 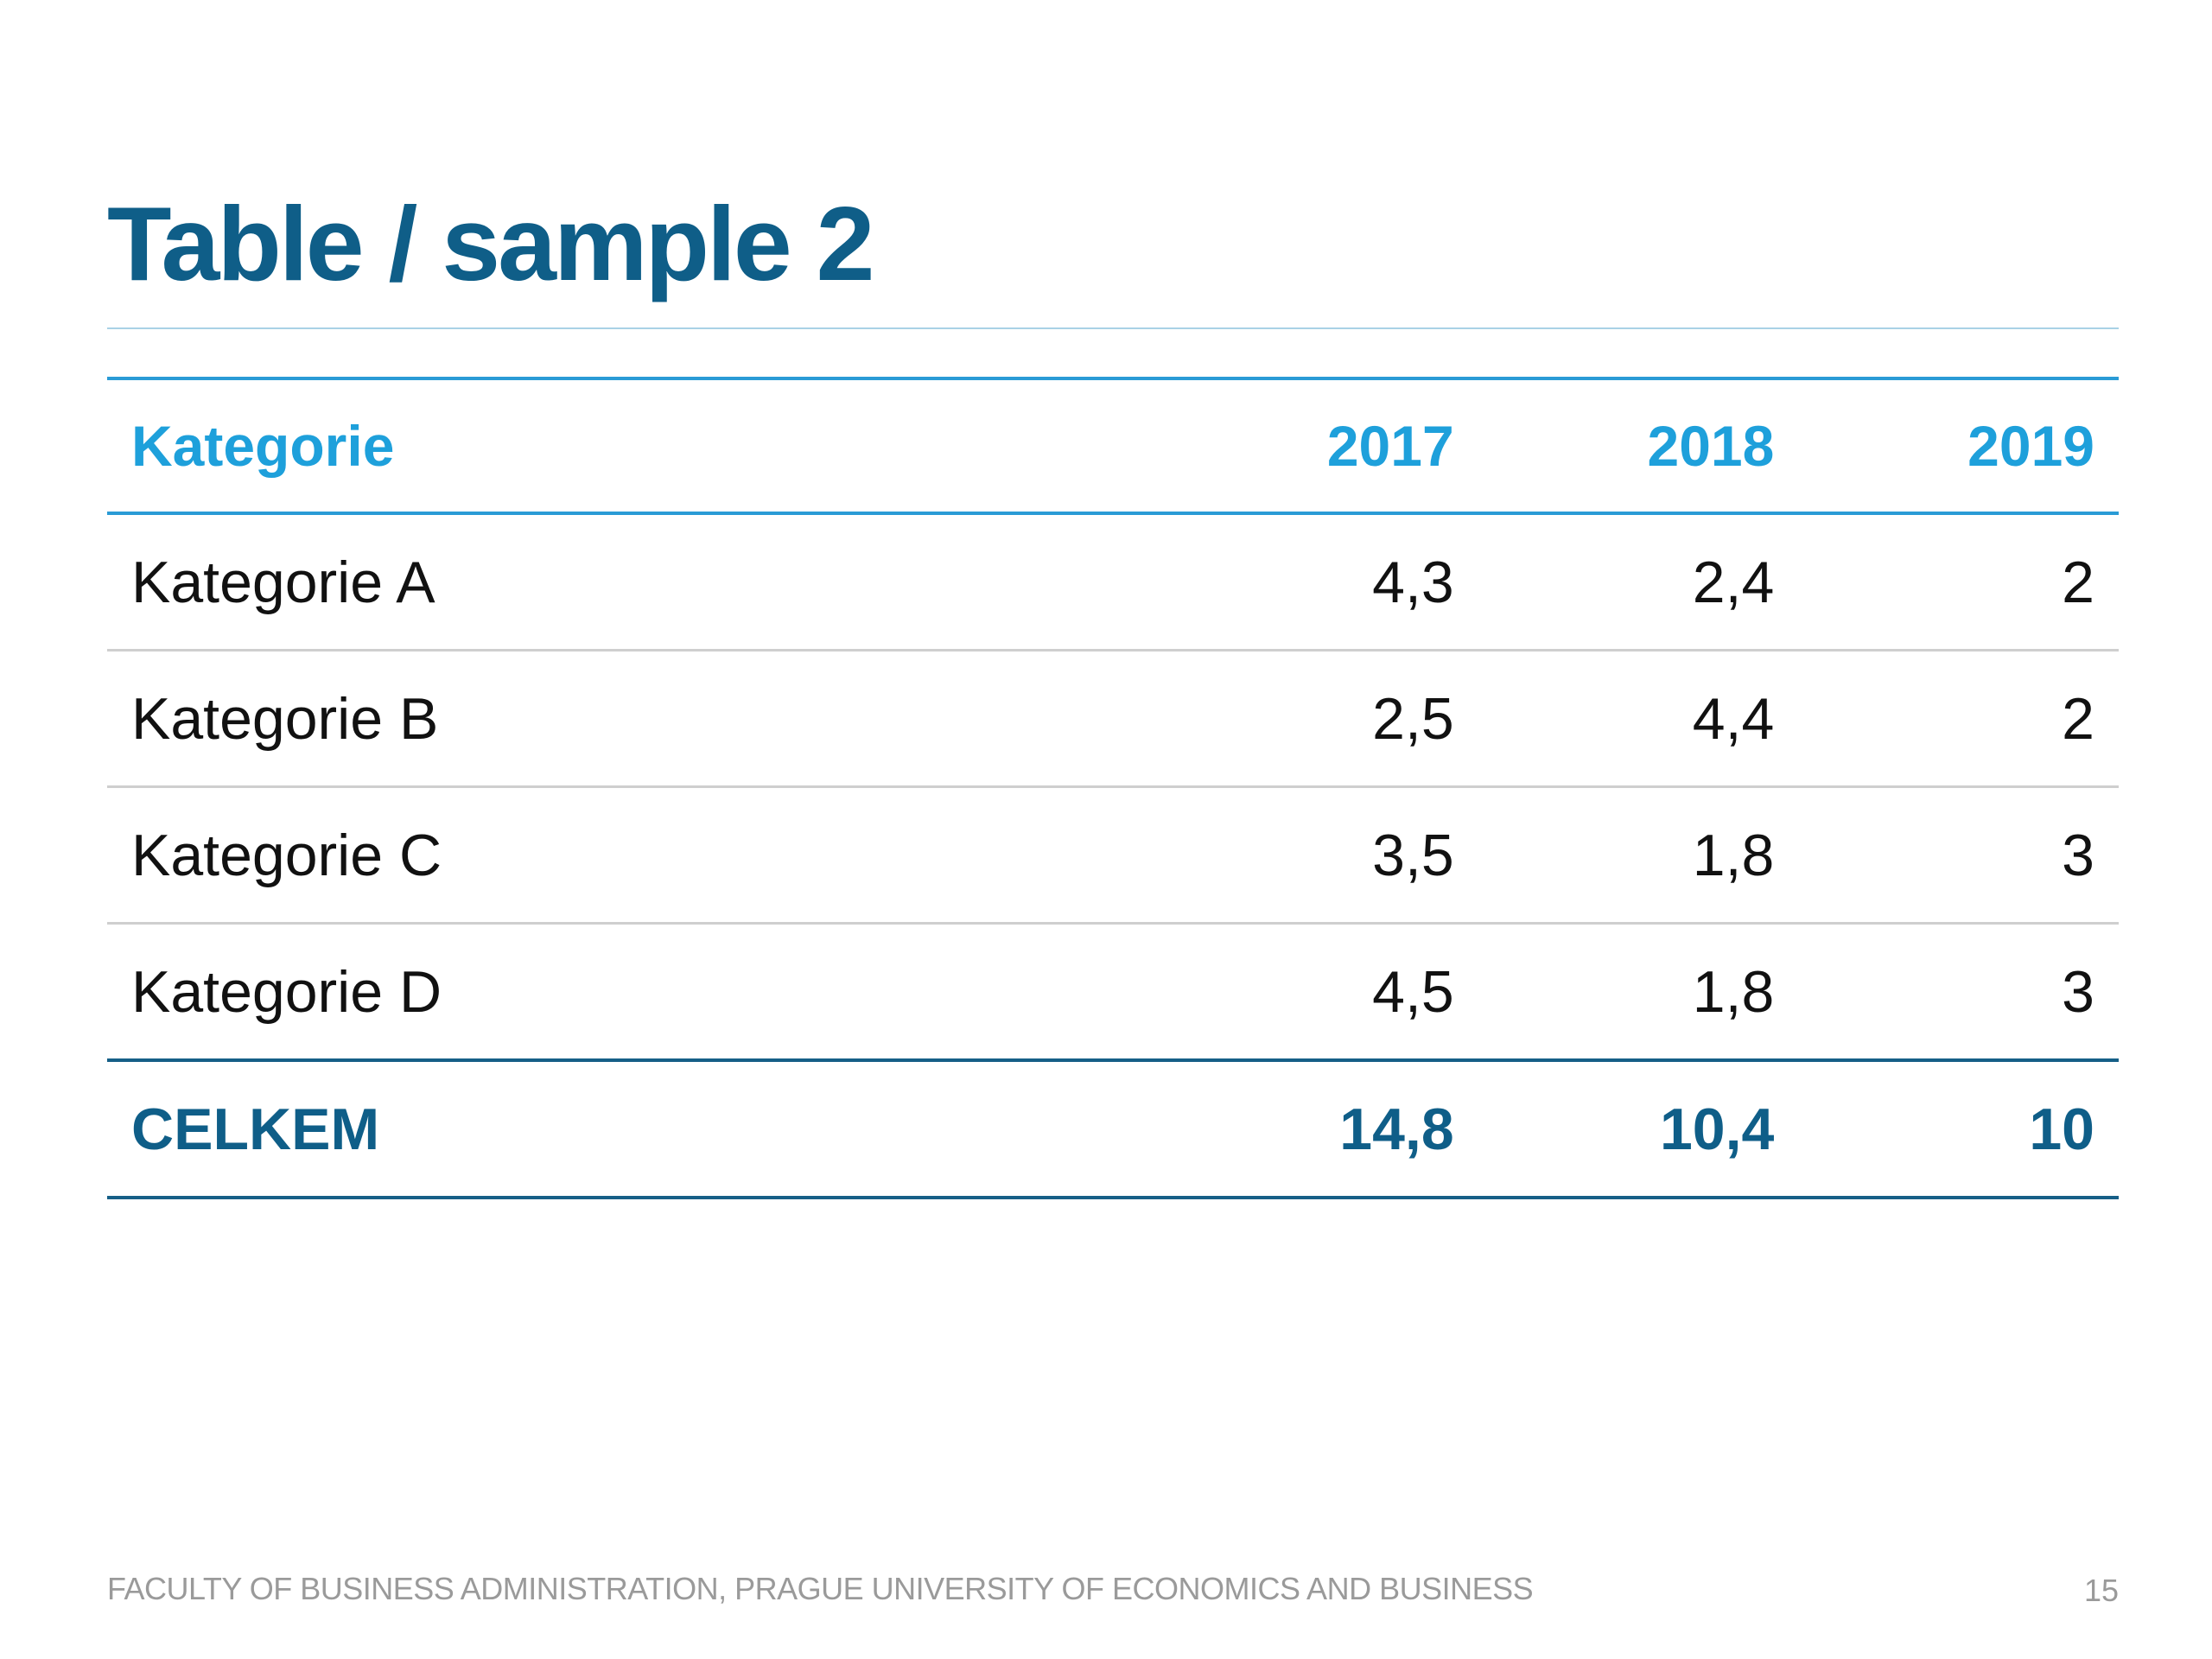 I want to click on table-cell: 4,4, so click(x=1733, y=718).